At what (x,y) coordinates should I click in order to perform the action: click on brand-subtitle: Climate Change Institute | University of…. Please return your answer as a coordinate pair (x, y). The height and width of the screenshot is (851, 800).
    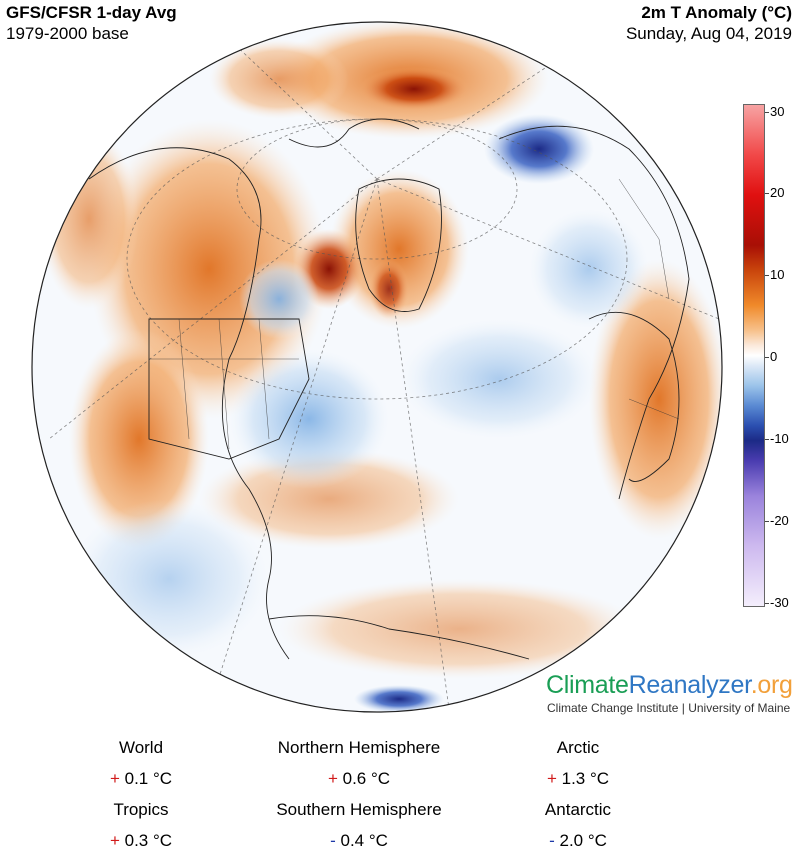
    Looking at the image, I should click on (669, 708).